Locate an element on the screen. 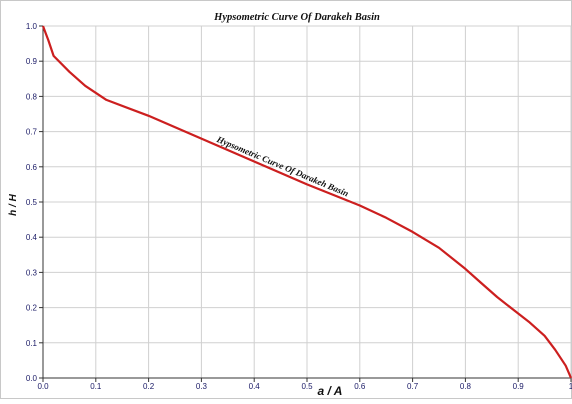 Image resolution: width=572 pixels, height=404 pixels. x-axis-label: a / A is located at coordinates (330, 391).